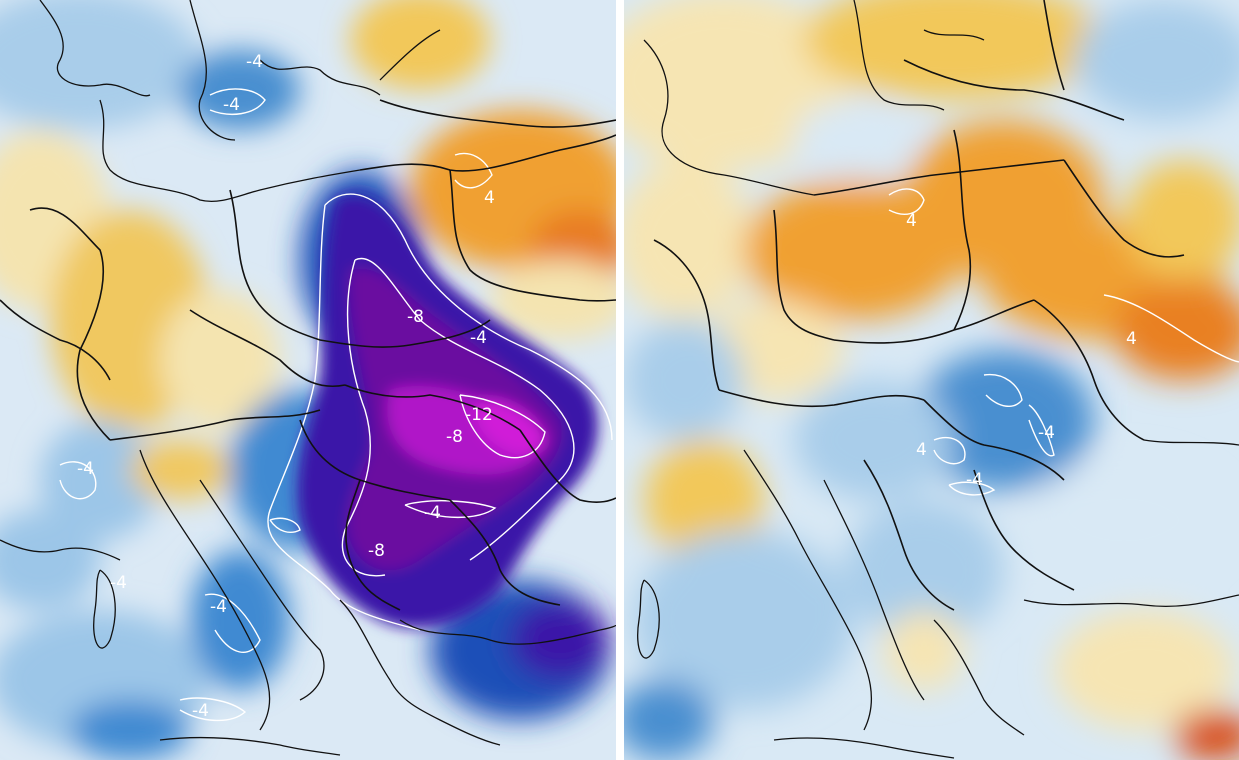  I want to click on contour-label: -12, so click(479, 415).